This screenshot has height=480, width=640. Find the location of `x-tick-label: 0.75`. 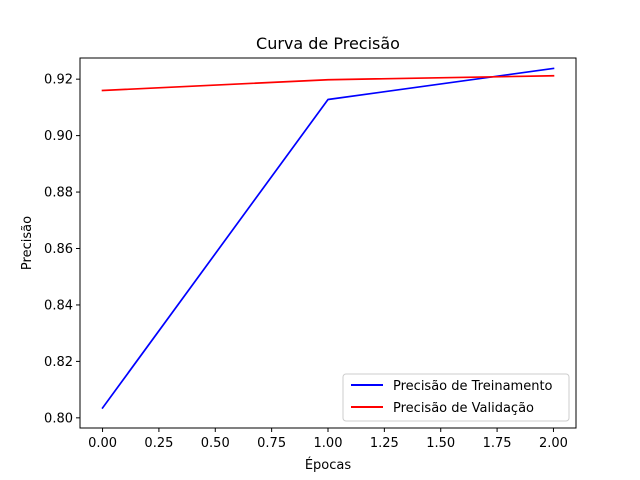

x-tick-label: 0.75 is located at coordinates (271, 443).